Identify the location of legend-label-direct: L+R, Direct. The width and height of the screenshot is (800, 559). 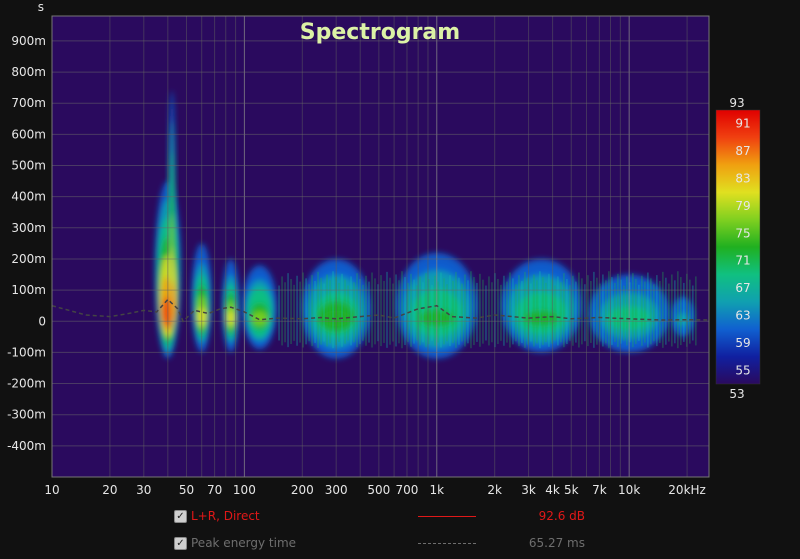
(225, 516).